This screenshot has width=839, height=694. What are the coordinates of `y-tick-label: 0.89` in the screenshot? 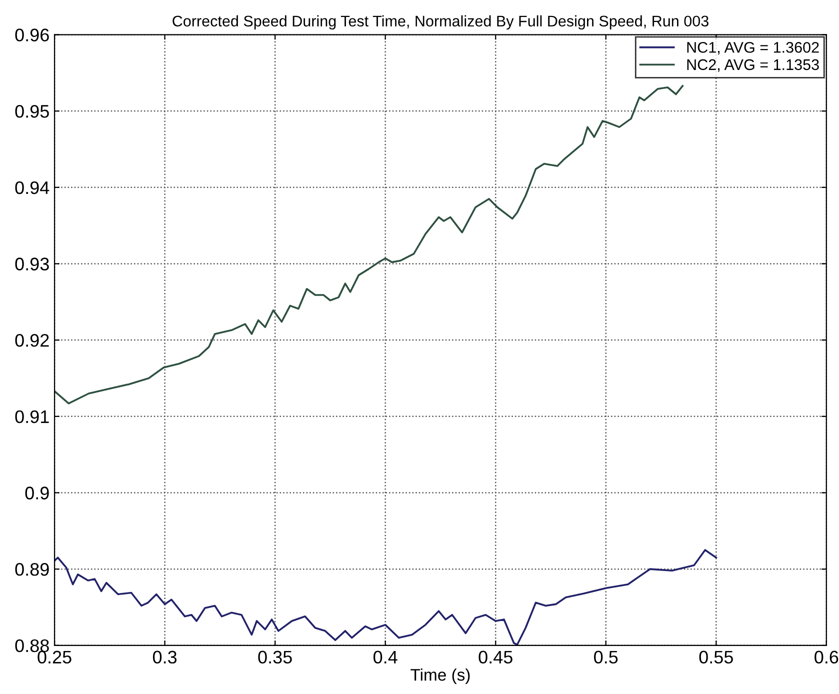 It's located at (32, 569).